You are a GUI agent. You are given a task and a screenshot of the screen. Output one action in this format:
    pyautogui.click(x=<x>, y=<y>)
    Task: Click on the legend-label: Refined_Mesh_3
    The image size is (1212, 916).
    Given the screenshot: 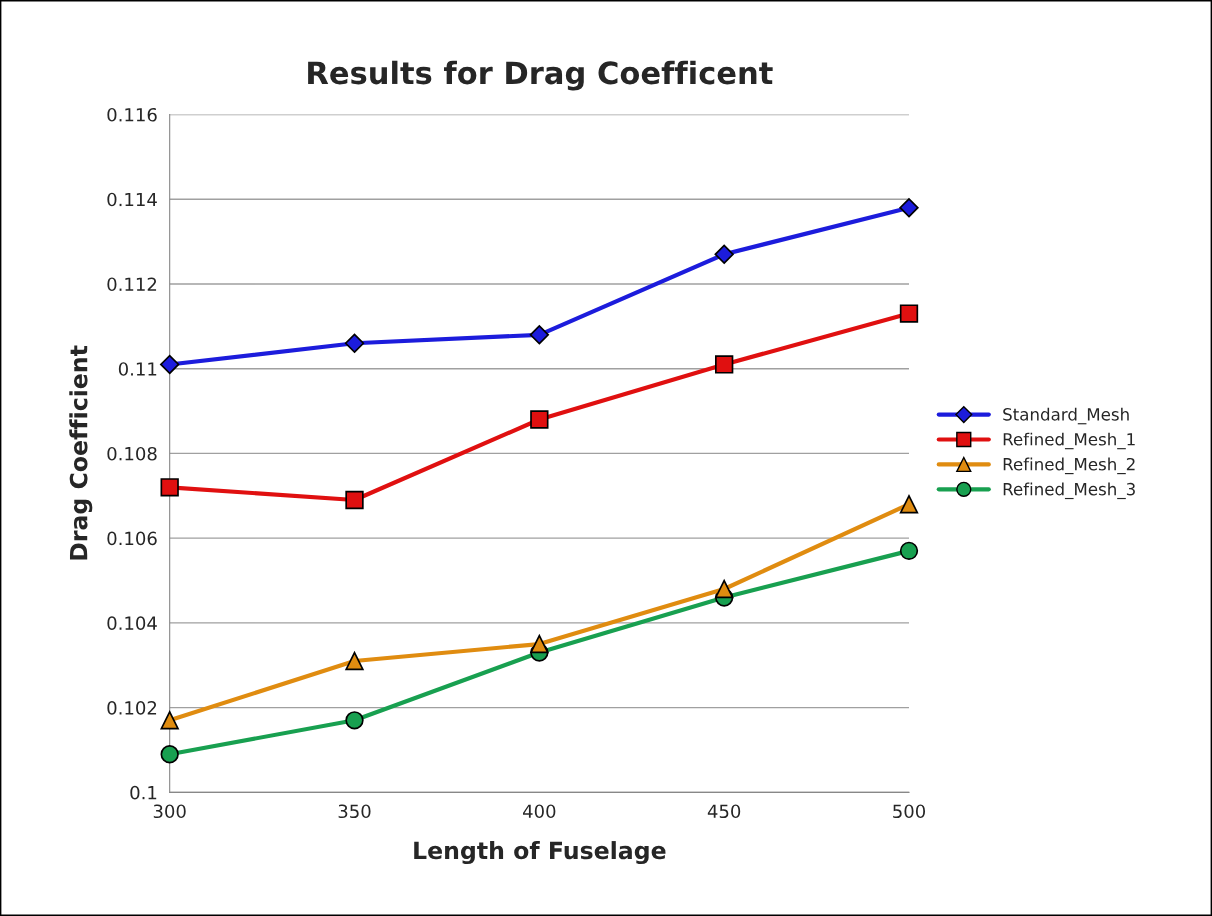 What is the action you would take?
    pyautogui.click(x=1069, y=491)
    